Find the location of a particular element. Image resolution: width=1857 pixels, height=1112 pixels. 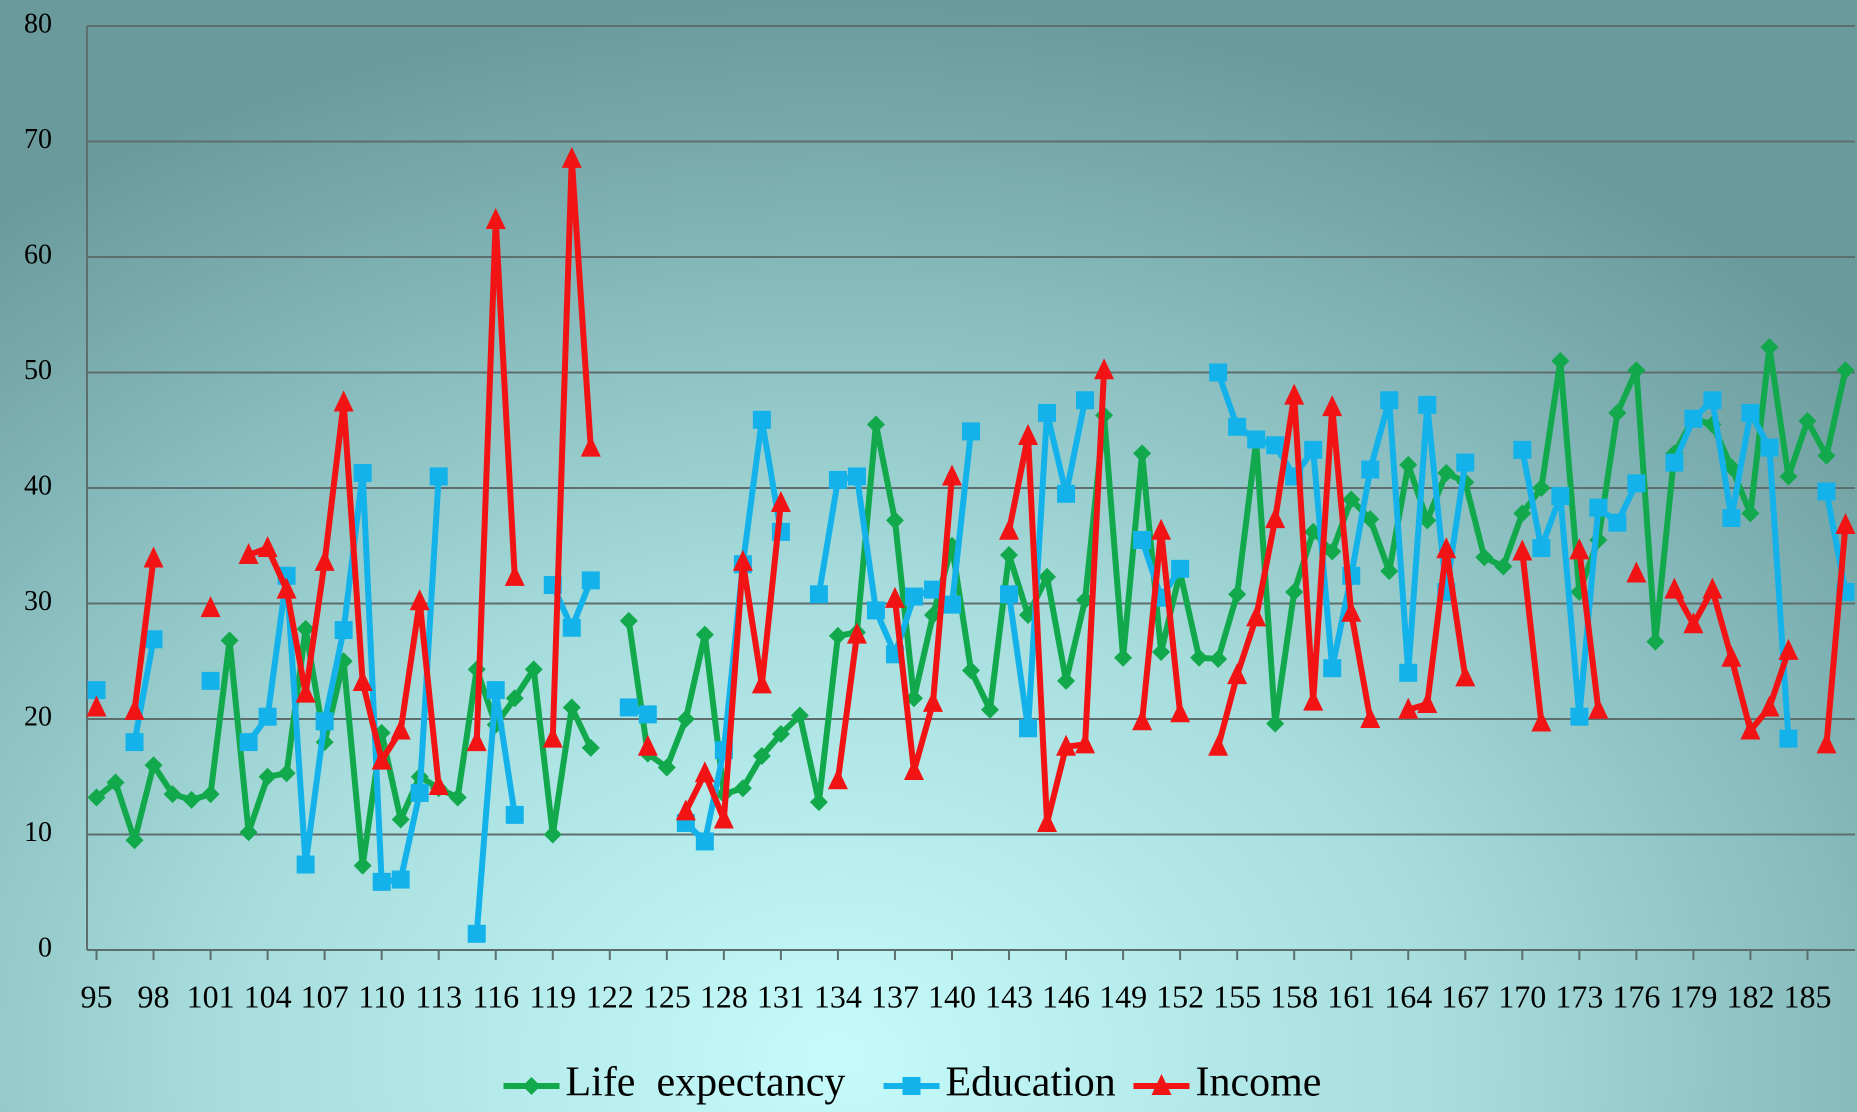

y-tick-label: 20 is located at coordinates (38, 716).